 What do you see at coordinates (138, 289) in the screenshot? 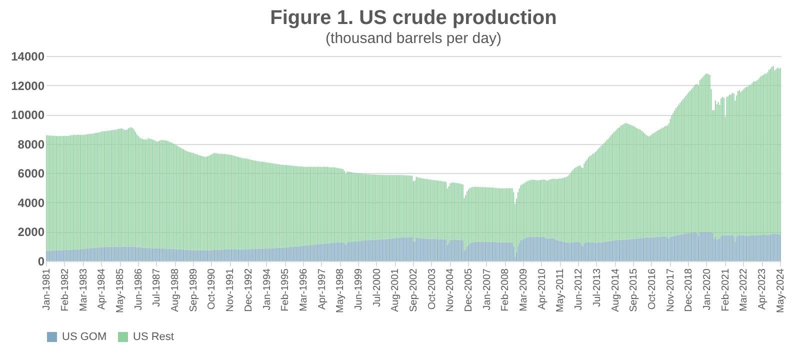
I see `x-tick-label: Jun-1986` at bounding box center [138, 289].